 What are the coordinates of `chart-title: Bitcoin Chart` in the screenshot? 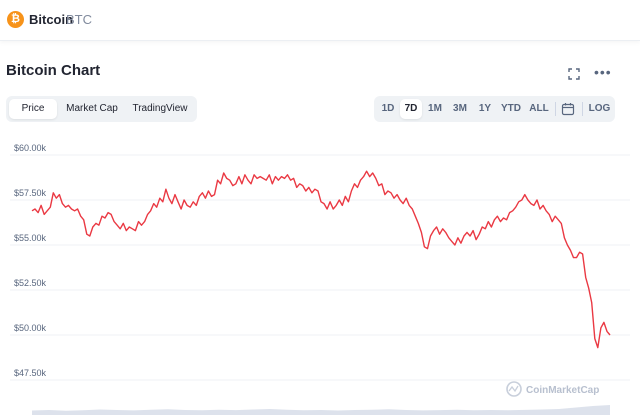 It's located at (53, 70).